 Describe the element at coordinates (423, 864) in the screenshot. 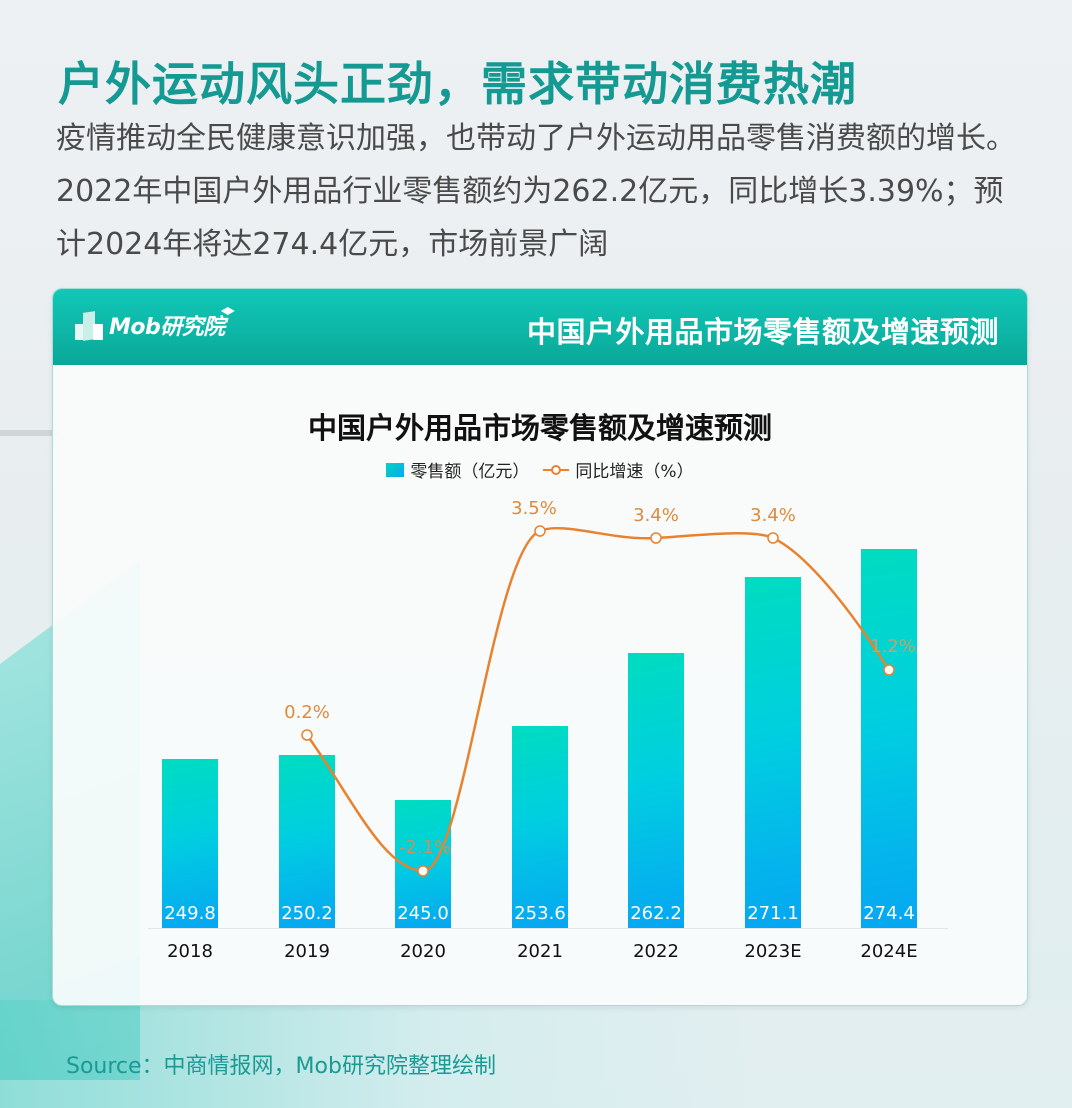

I see `bar-2020: 245.0` at that location.